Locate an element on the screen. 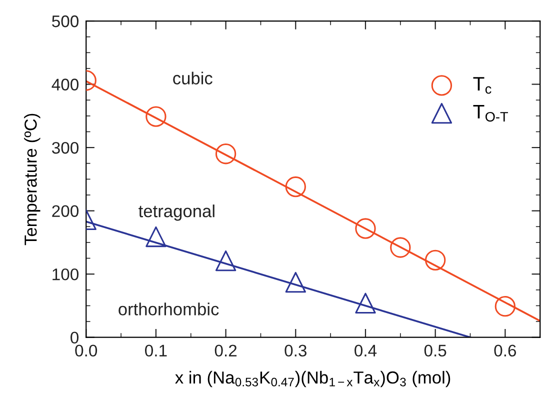 The image size is (545, 404). x-tick-label: 0.4 is located at coordinates (365, 350).